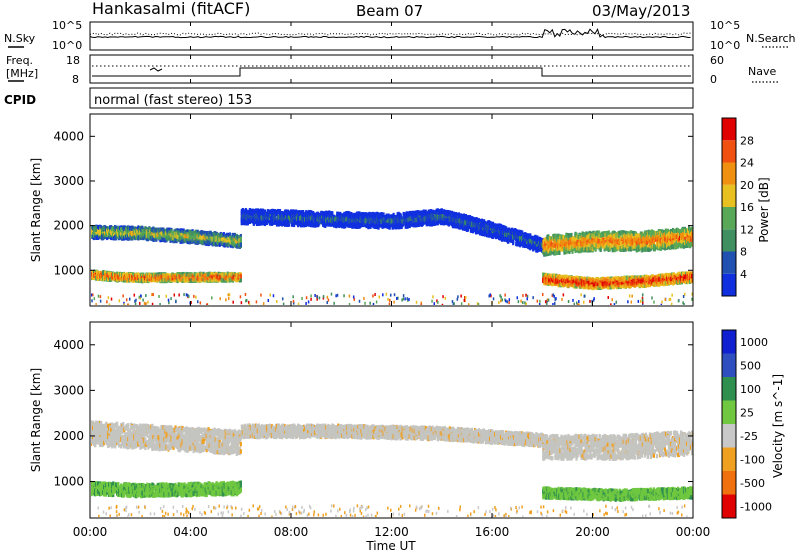 The height and width of the screenshot is (554, 800). Describe the element at coordinates (725, 25) in the screenshot. I see `noise-right-tick-top: 10^5` at that location.